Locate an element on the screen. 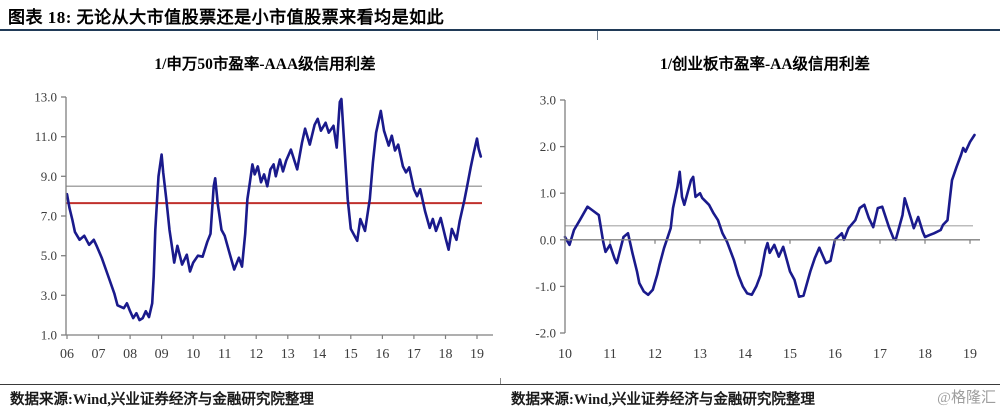 Image resolution: width=1000 pixels, height=409 pixels. y-tick-label: -2.0 is located at coordinates (545, 333).